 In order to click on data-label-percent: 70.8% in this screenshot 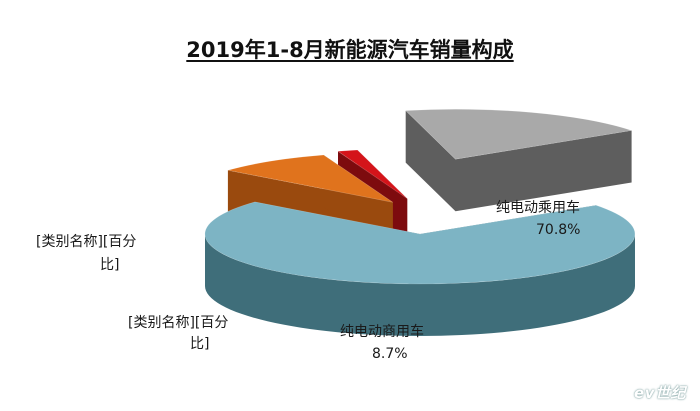, I will do `click(558, 230)`.